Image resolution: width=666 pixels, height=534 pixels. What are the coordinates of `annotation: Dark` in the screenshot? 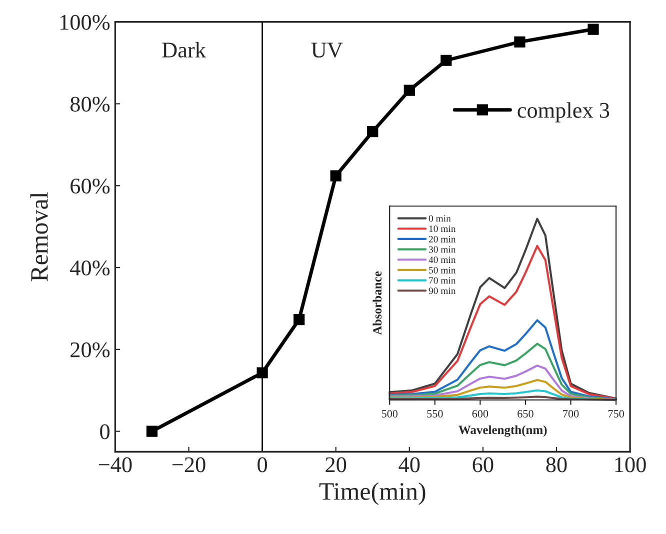 It's located at (184, 50).